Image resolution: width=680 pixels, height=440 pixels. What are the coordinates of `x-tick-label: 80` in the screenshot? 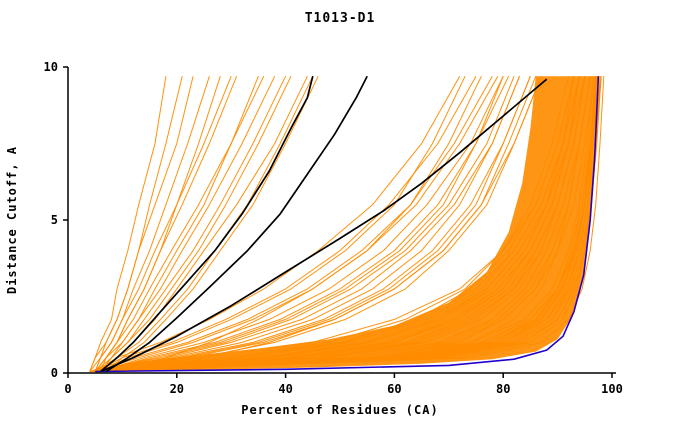 It's located at (503, 389).